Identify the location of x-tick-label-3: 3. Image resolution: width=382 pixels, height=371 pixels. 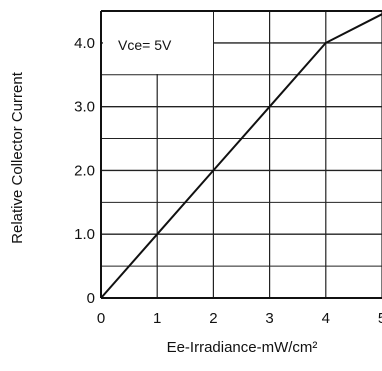
(269, 318).